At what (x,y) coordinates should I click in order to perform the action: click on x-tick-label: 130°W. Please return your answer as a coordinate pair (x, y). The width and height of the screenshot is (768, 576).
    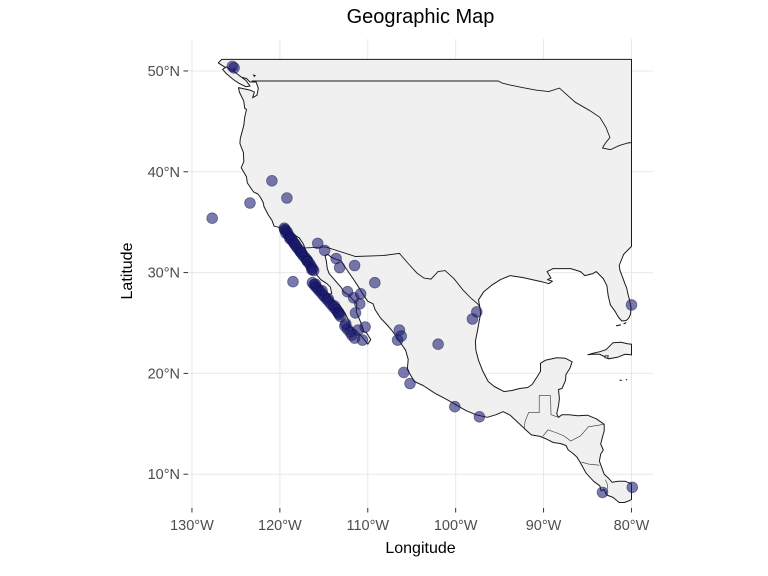
    Looking at the image, I should click on (192, 526).